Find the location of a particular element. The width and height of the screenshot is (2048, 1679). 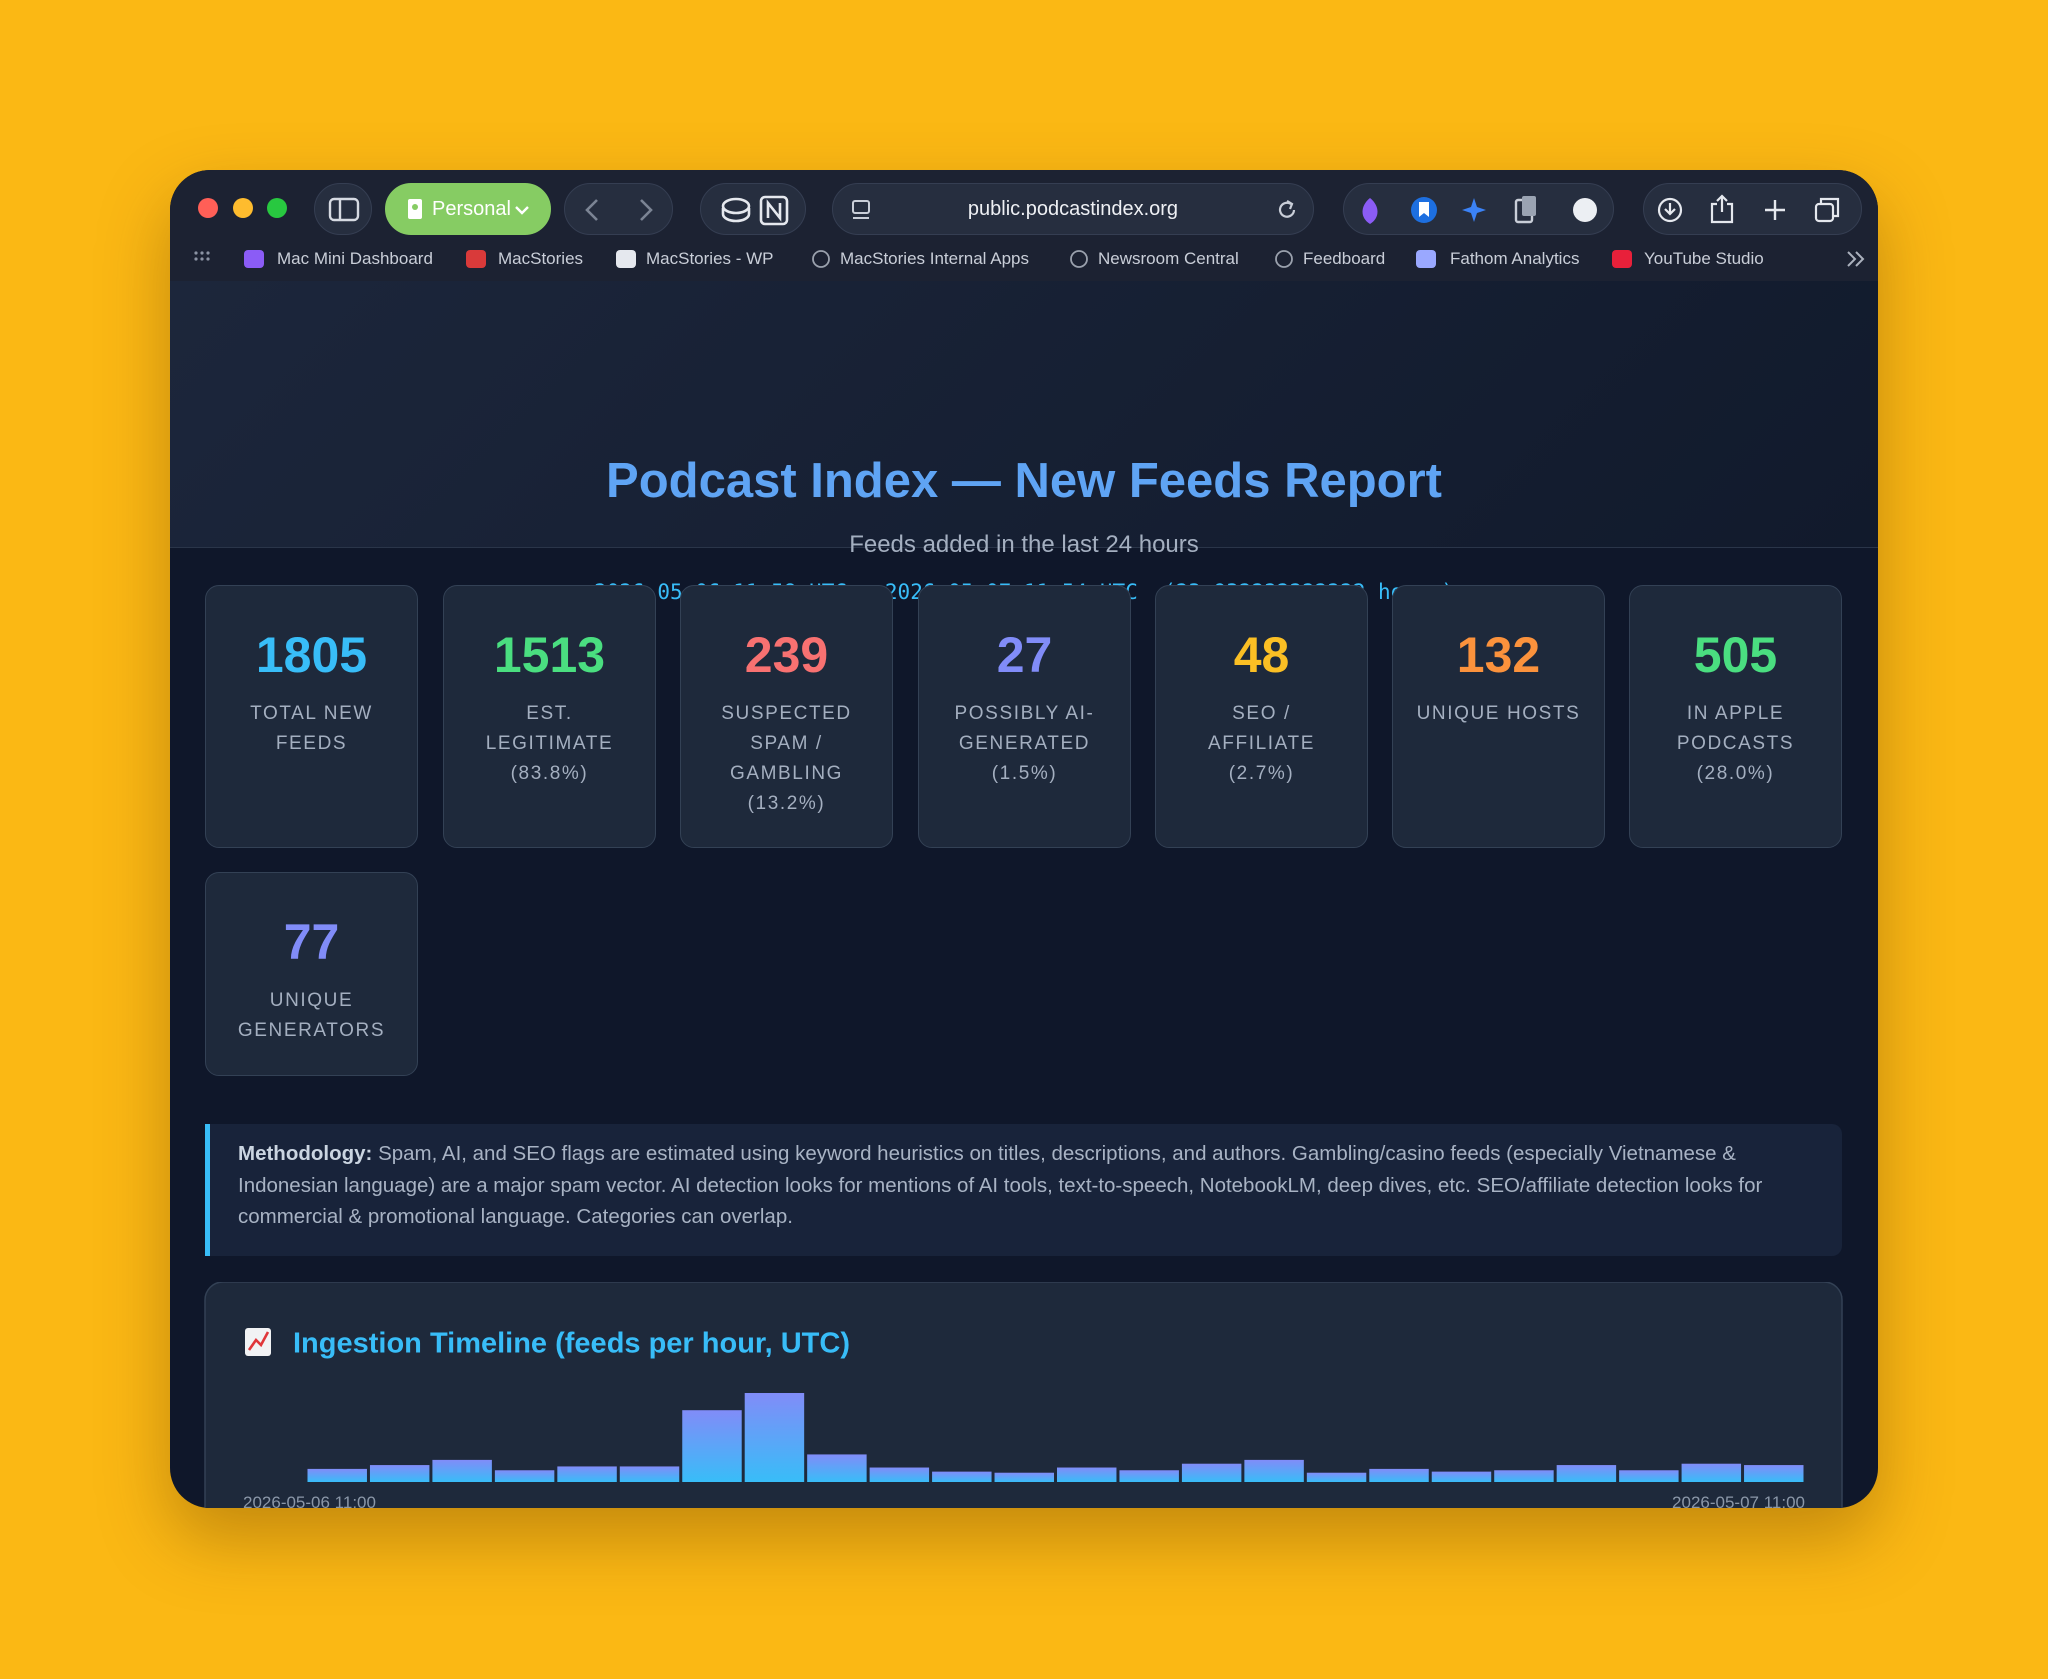

sidebar-button is located at coordinates (343, 209).